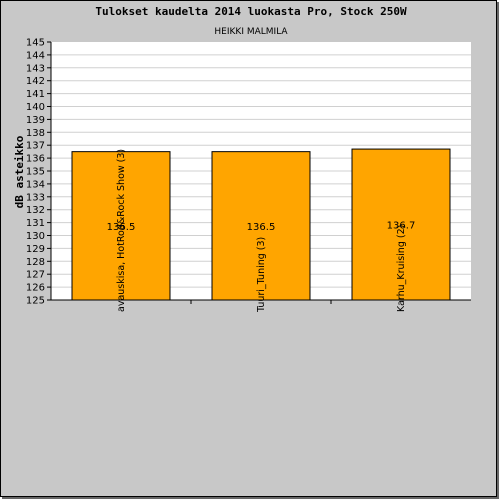 Image resolution: width=500 pixels, height=501 pixels. I want to click on y-tick-label: 138, so click(35, 133).